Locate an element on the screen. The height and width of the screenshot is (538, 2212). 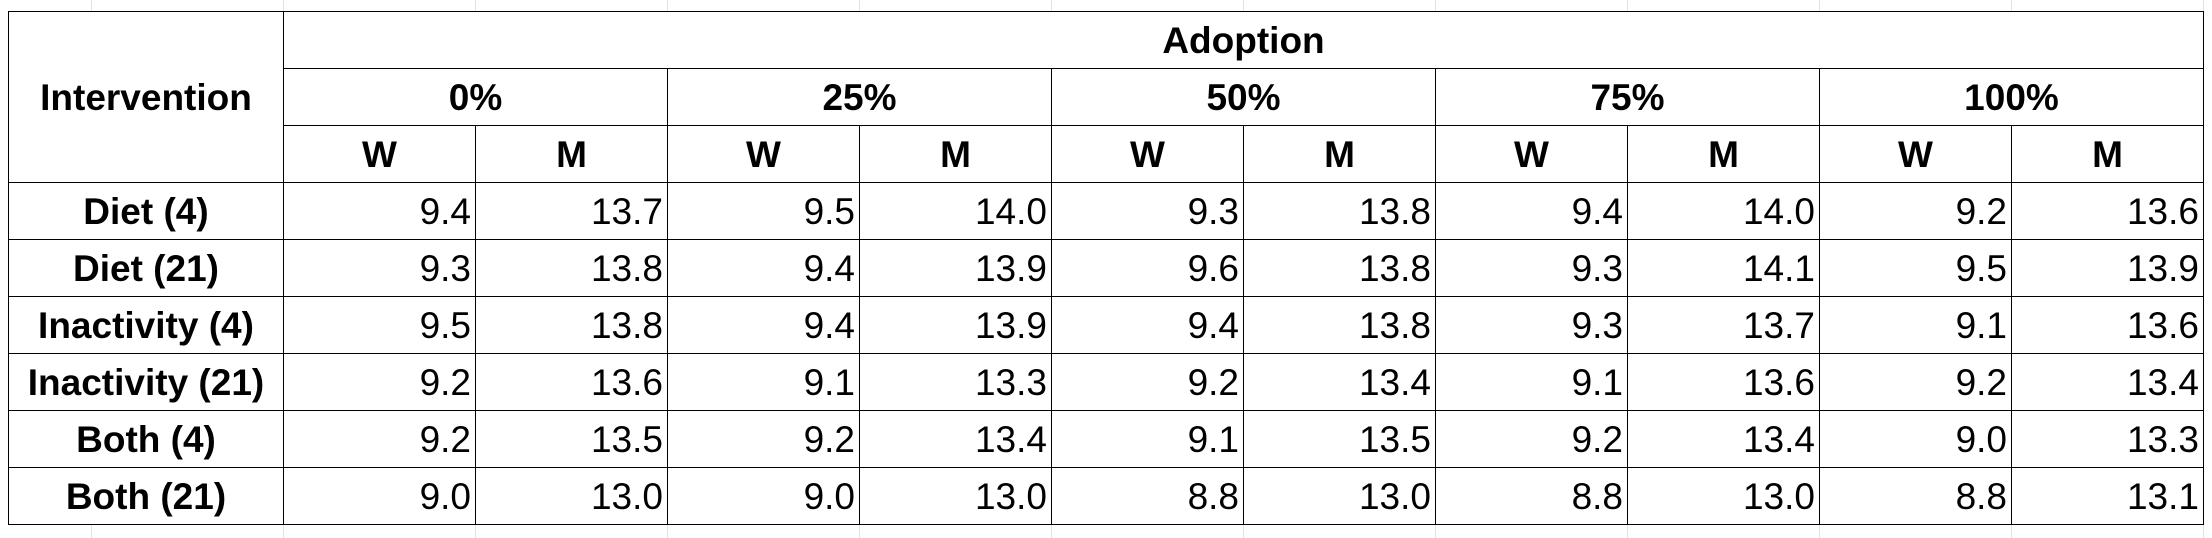
adoption-level-header: 0% is located at coordinates (475, 97).